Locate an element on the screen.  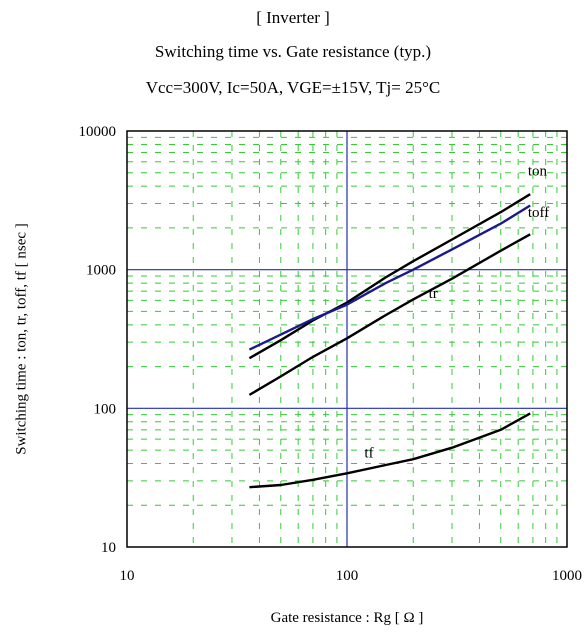
series-line-tf is located at coordinates (390, 450).